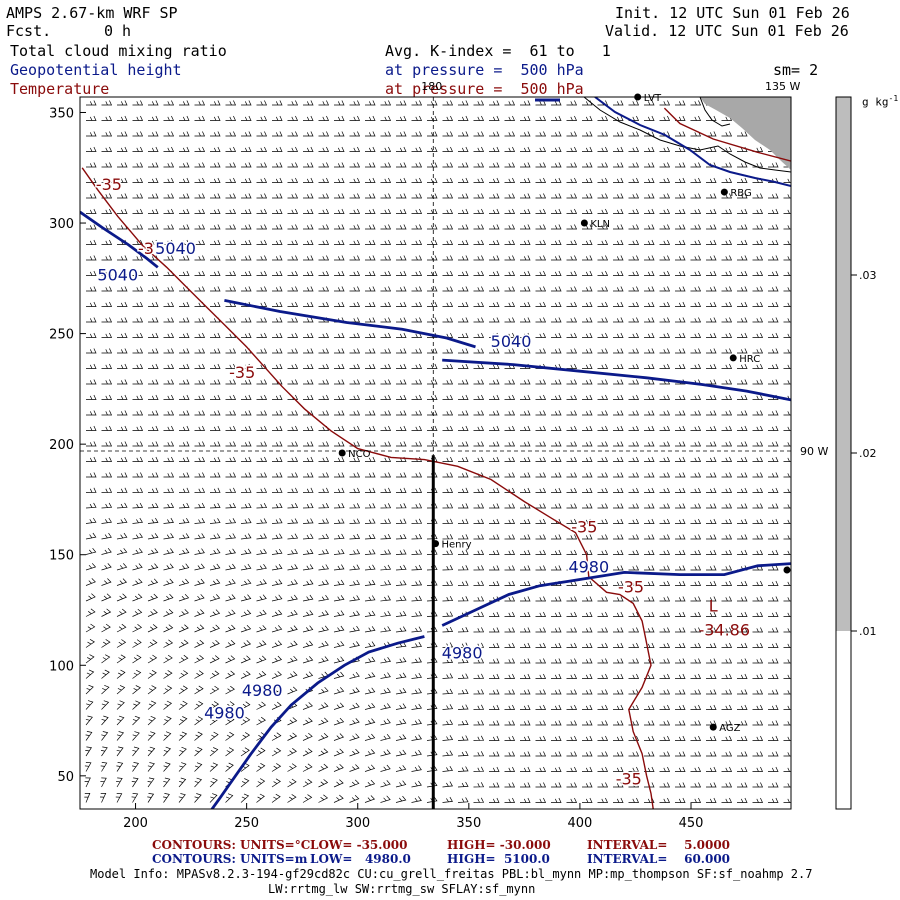 This screenshot has height=900, width=900. What do you see at coordinates (659, 845) in the screenshot?
I see `footer-temp-interval: INTERVAL= 5.0000` at bounding box center [659, 845].